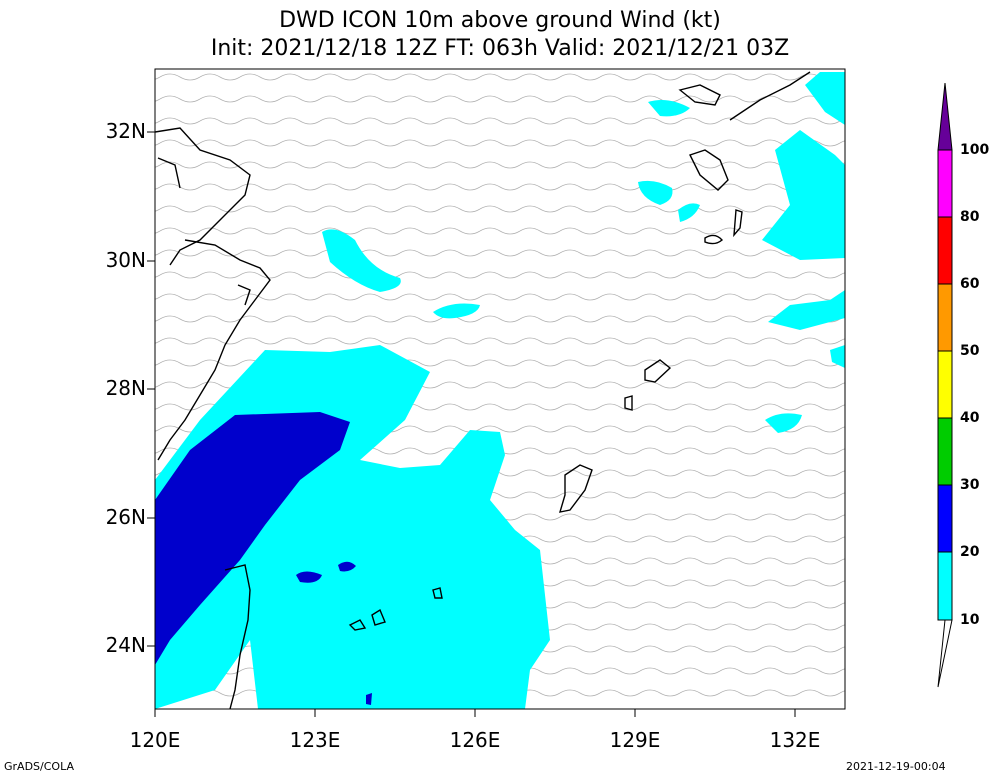 This screenshot has height=779, width=1000. I want to click on colorbar-seg-gt100, so click(945, 116).